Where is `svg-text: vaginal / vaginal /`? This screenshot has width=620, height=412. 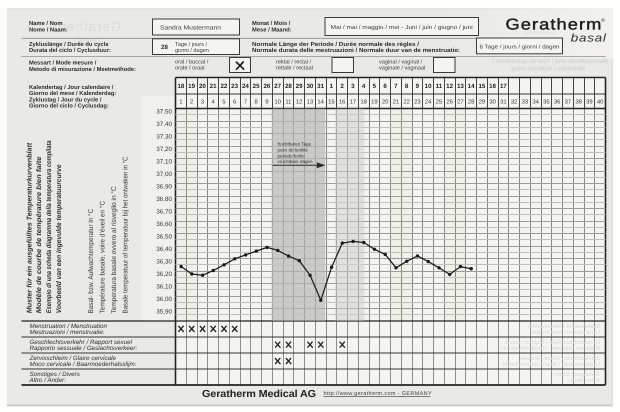 svg-text: vaginal / vaginal / is located at coordinates (401, 62).